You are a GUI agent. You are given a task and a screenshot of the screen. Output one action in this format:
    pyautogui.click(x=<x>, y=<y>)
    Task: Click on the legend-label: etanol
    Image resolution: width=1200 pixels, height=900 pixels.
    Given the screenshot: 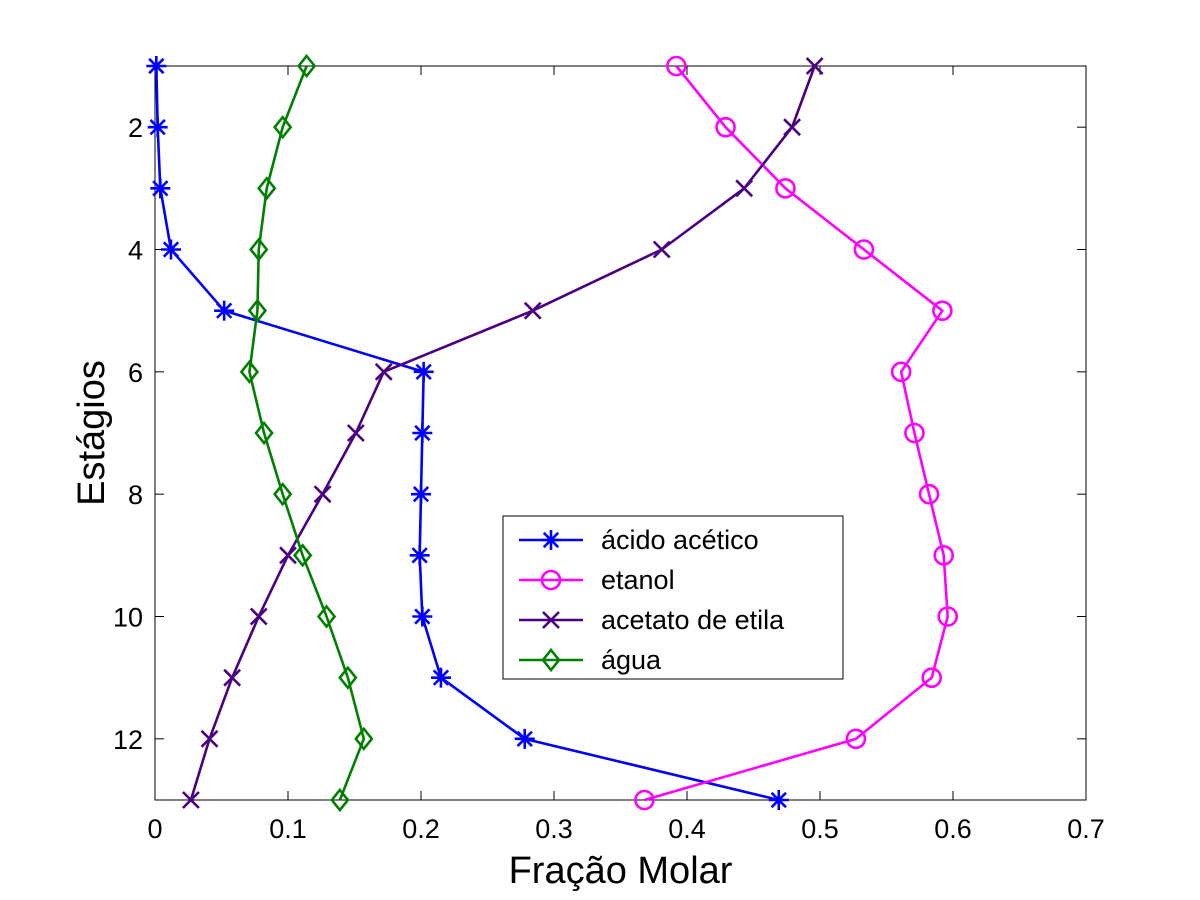 What is the action you would take?
    pyautogui.click(x=638, y=580)
    